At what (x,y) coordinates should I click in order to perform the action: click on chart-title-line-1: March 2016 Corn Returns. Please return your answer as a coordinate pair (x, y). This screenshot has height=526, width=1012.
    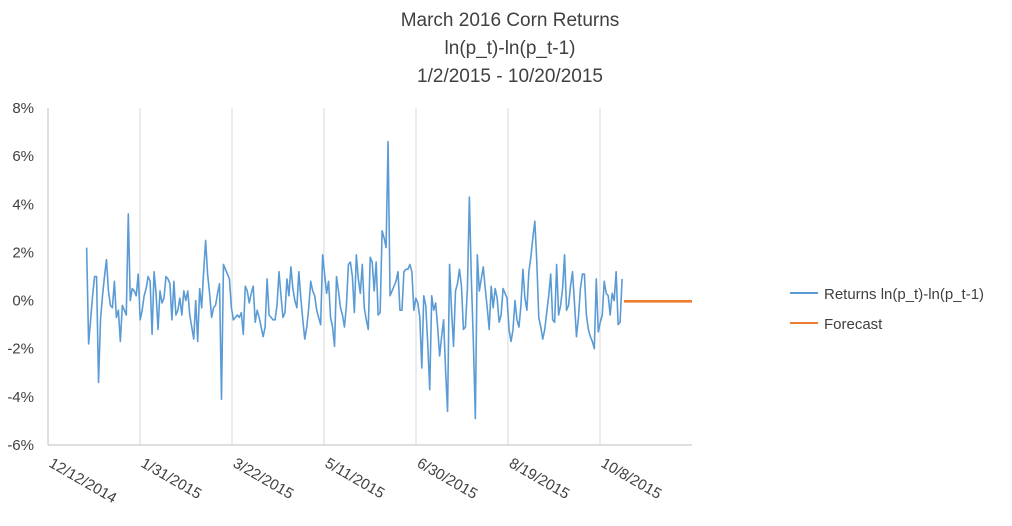
    Looking at the image, I should click on (510, 20).